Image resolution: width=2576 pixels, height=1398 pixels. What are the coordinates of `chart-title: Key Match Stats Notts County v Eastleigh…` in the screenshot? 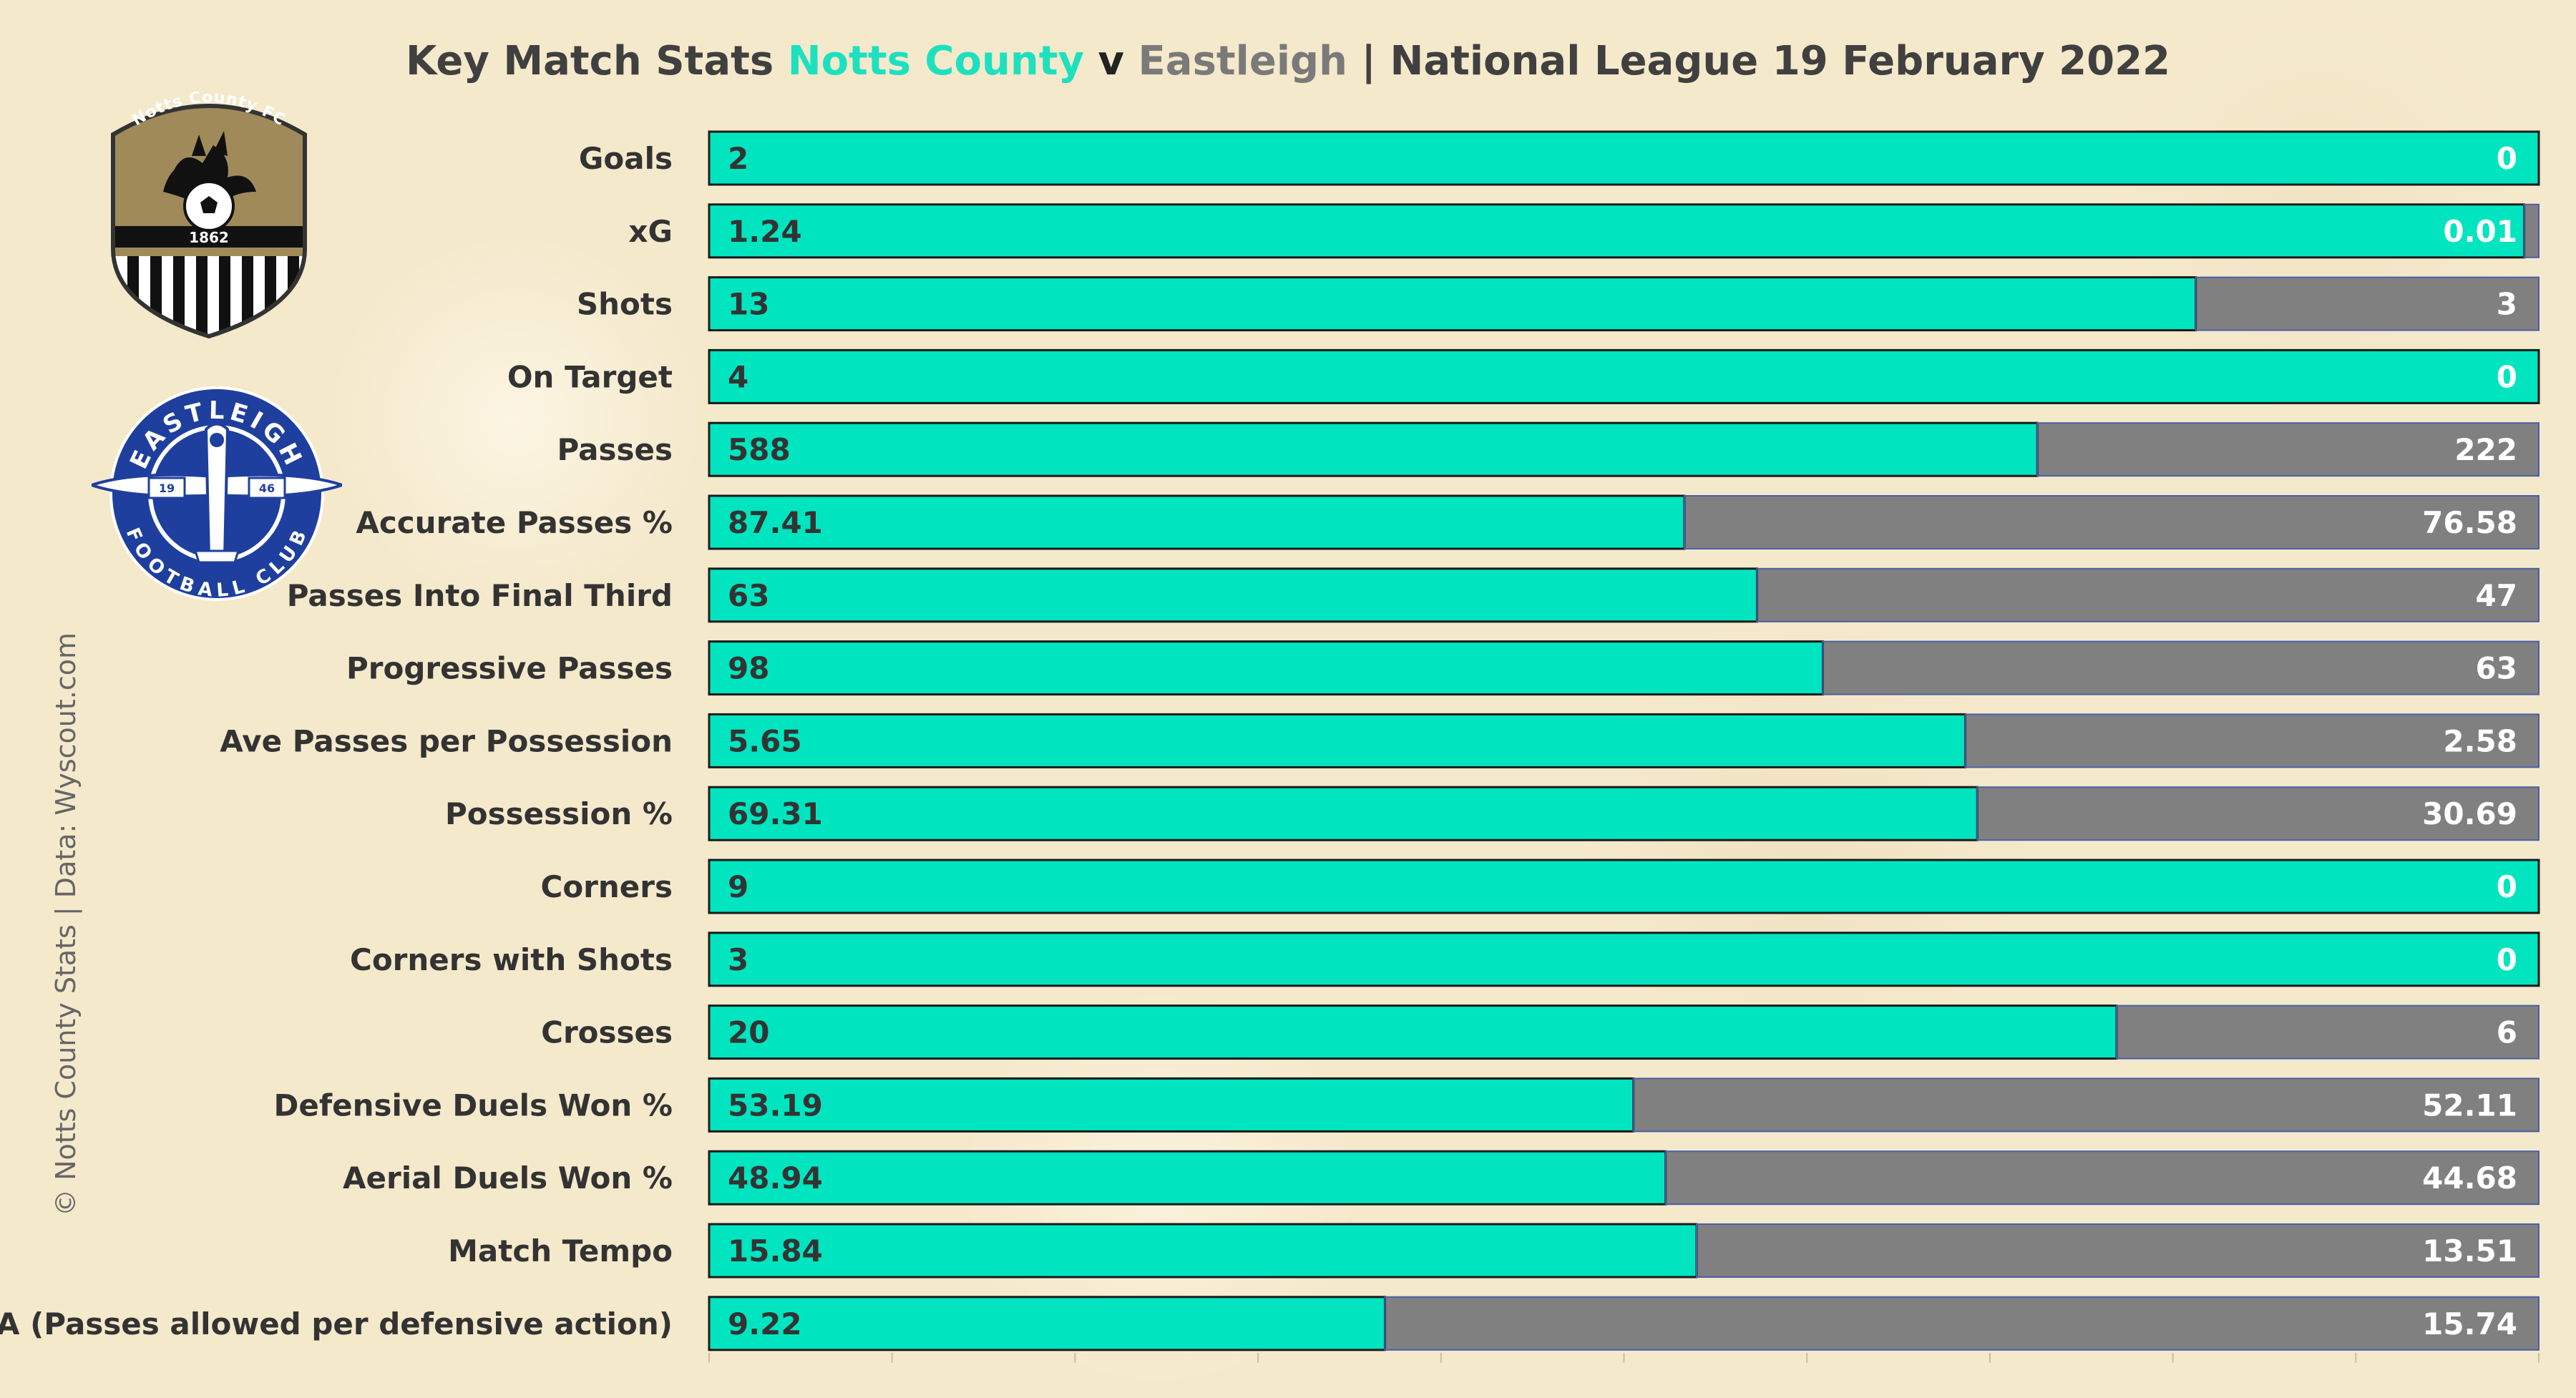 It's located at (1288, 61).